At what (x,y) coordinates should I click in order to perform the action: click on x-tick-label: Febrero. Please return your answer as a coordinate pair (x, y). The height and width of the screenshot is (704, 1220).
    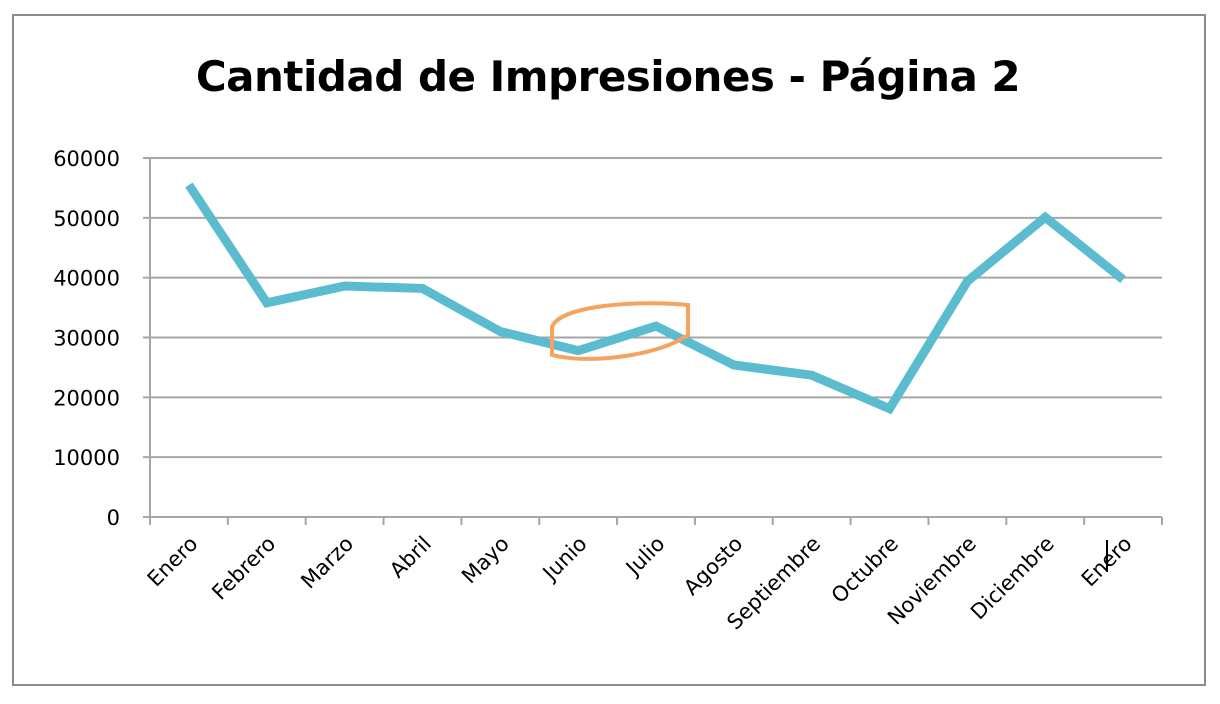
    Looking at the image, I should click on (243, 568).